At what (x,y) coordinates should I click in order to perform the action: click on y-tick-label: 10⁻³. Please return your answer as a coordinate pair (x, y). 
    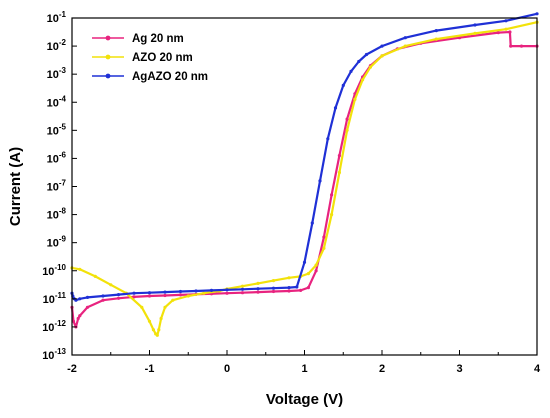
    Looking at the image, I should click on (57, 73).